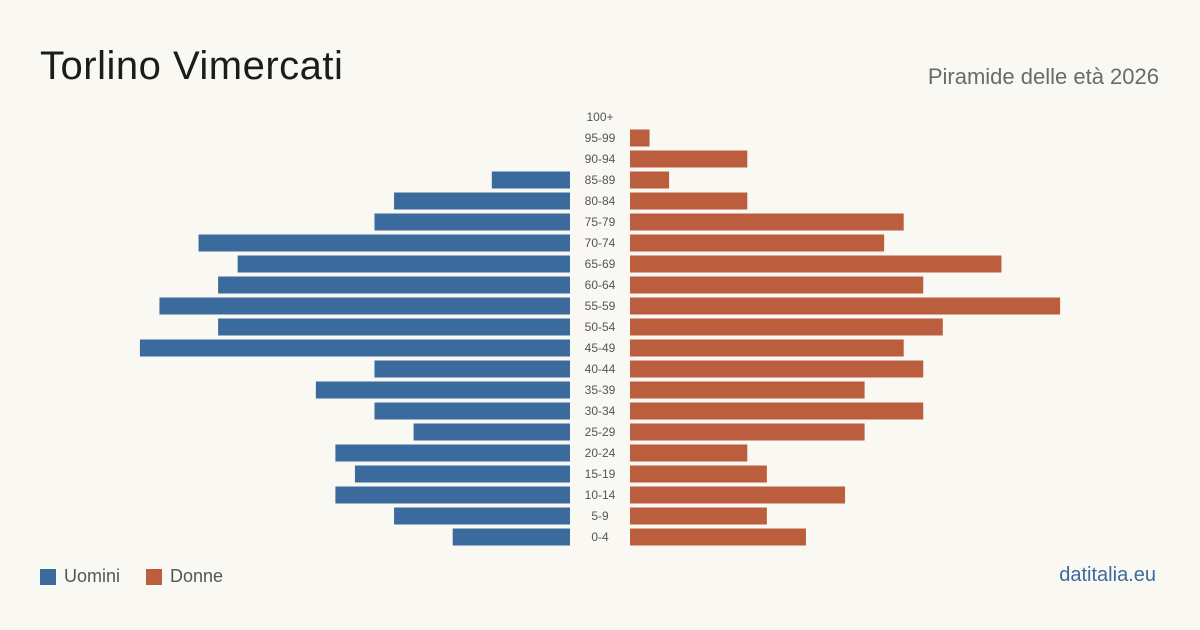 The image size is (1200, 630). I want to click on age-label-35-39: 35-39, so click(600, 390).